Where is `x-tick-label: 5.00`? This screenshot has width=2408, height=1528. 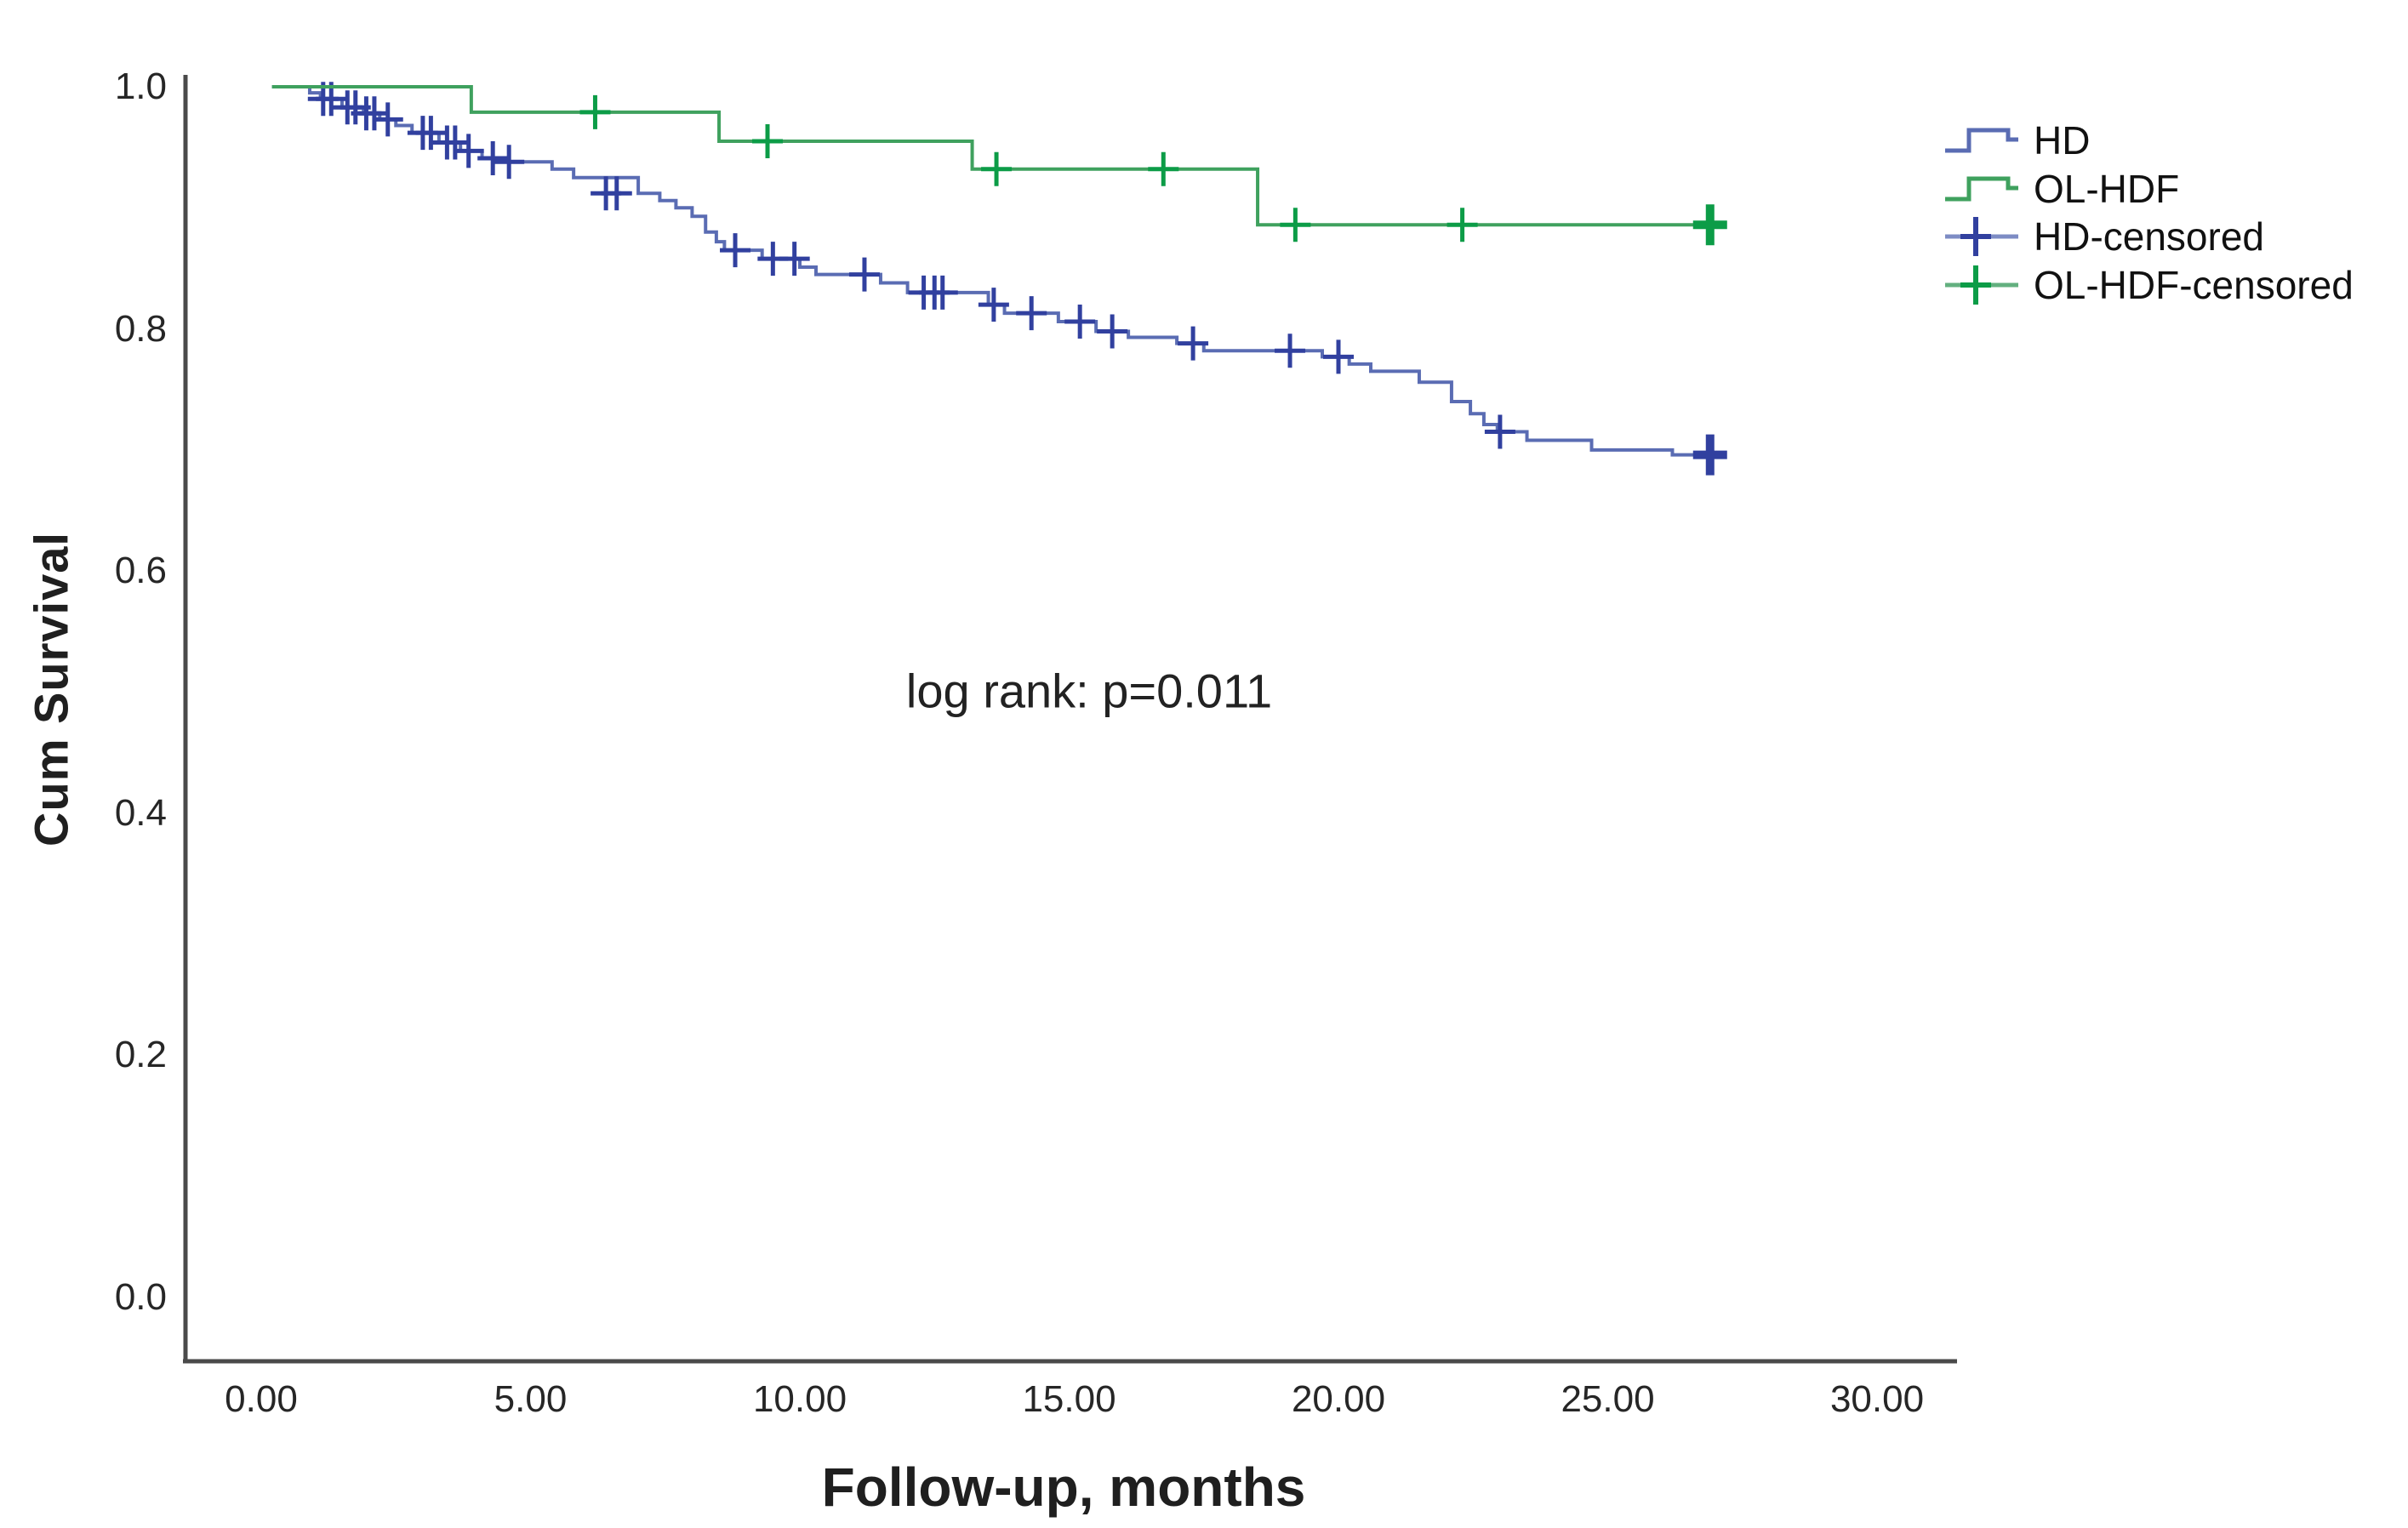 x-tick-label: 5.00 is located at coordinates (531, 1399).